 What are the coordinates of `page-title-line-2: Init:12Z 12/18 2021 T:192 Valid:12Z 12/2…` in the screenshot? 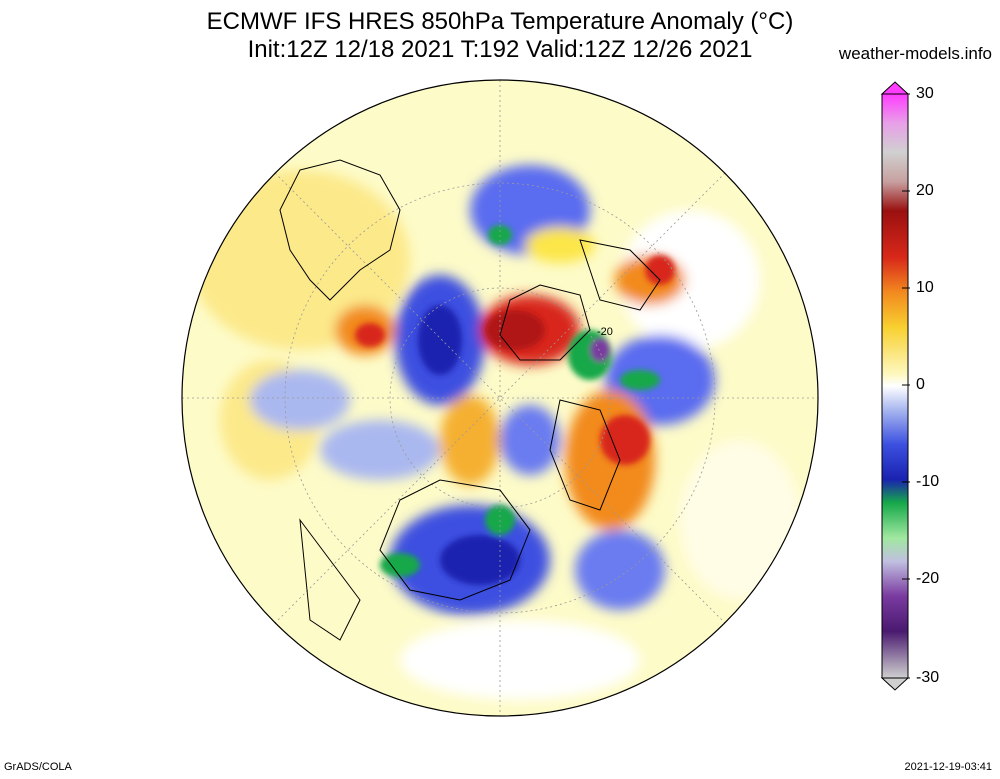 It's located at (500, 49).